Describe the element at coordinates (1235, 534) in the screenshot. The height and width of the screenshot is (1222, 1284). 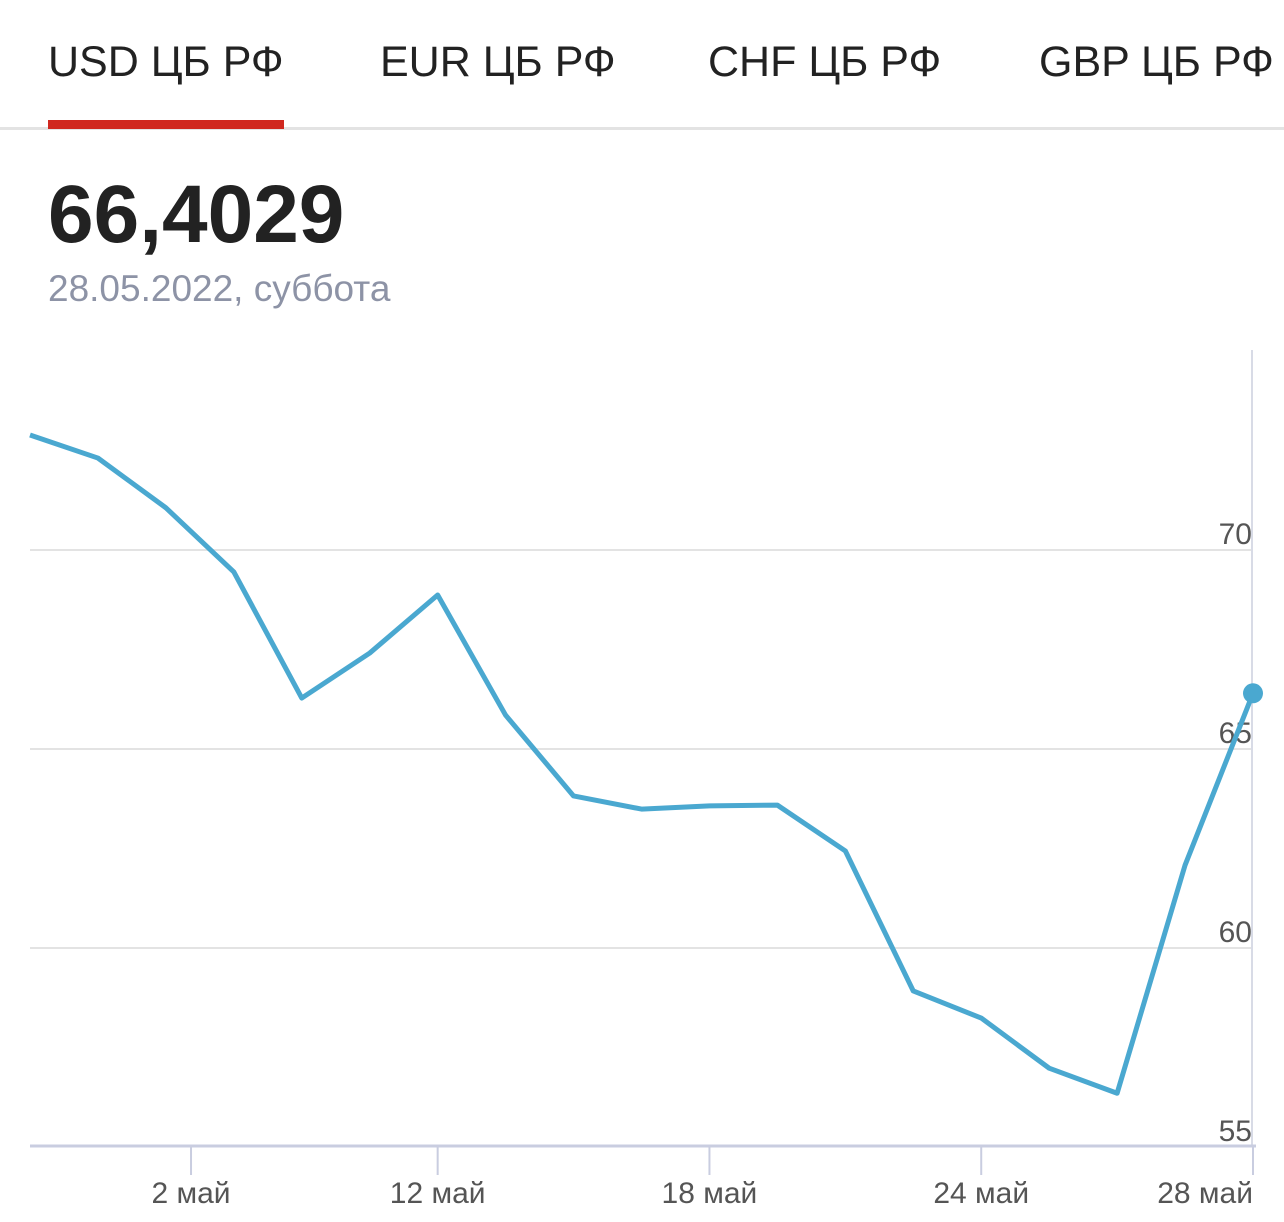
I see `y-tick-label: 70` at that location.